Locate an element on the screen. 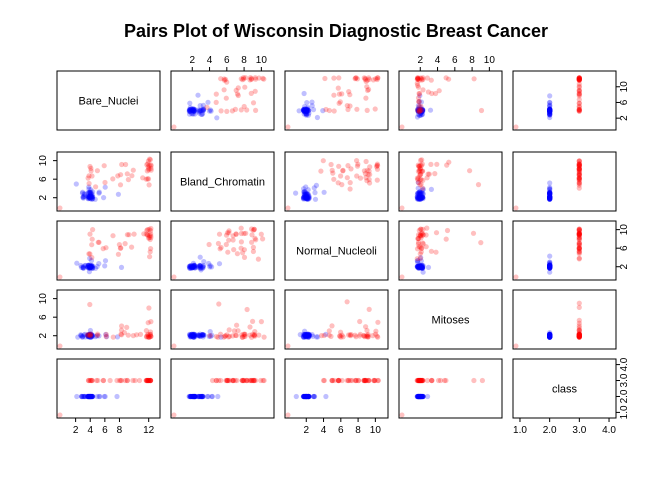 This screenshot has width=672, height=480. panel-Bare_Nuclei-vs-Mitoses is located at coordinates (450, 100).